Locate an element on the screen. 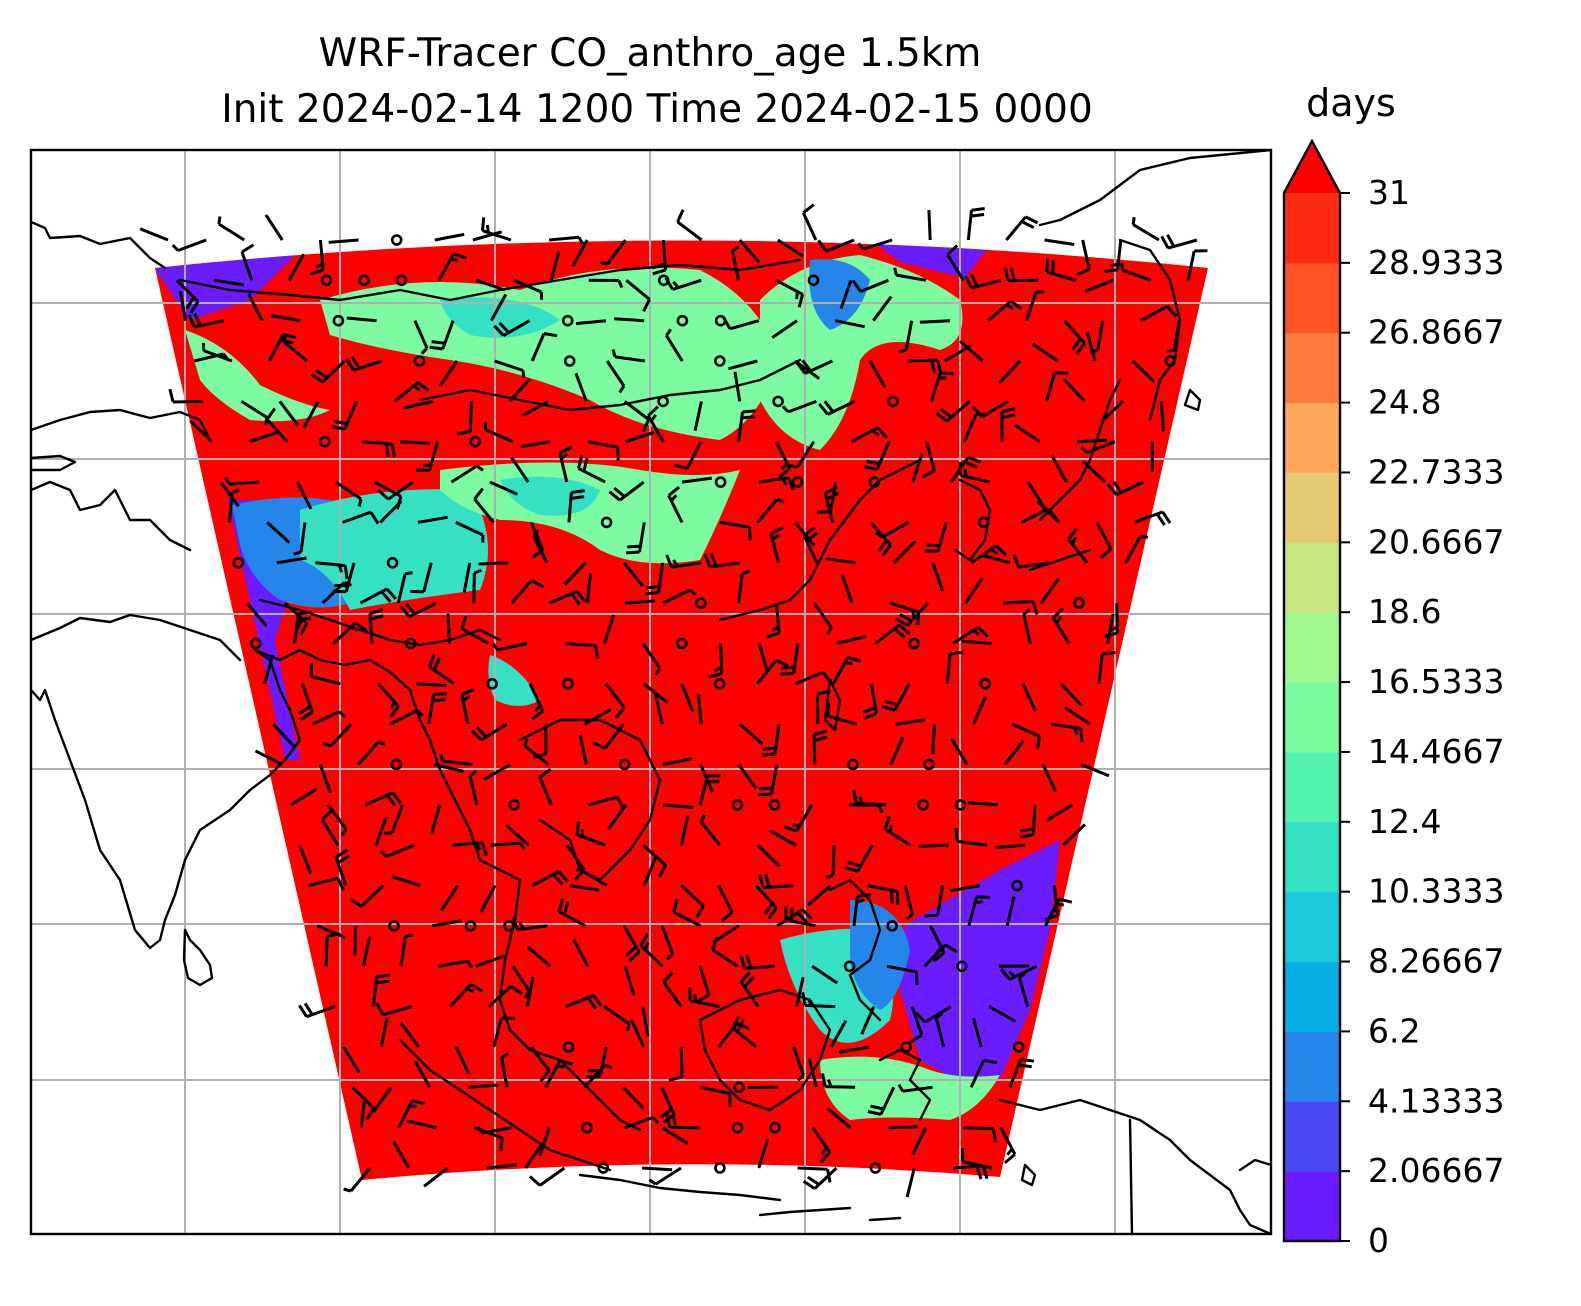 This screenshot has width=1581, height=1306. coast-lesser-sunda is located at coordinates (830, 1214).